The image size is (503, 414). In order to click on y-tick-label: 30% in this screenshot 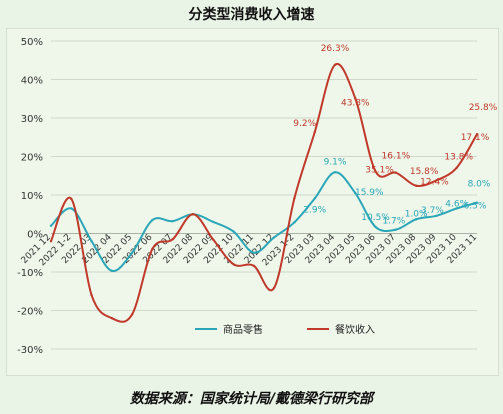, I will do `click(32, 119)`.